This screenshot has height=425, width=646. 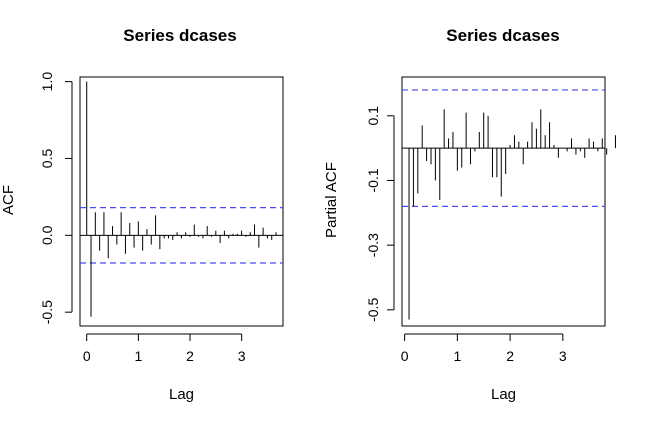 What do you see at coordinates (8, 200) in the screenshot?
I see `y-axis-label: ACF` at bounding box center [8, 200].